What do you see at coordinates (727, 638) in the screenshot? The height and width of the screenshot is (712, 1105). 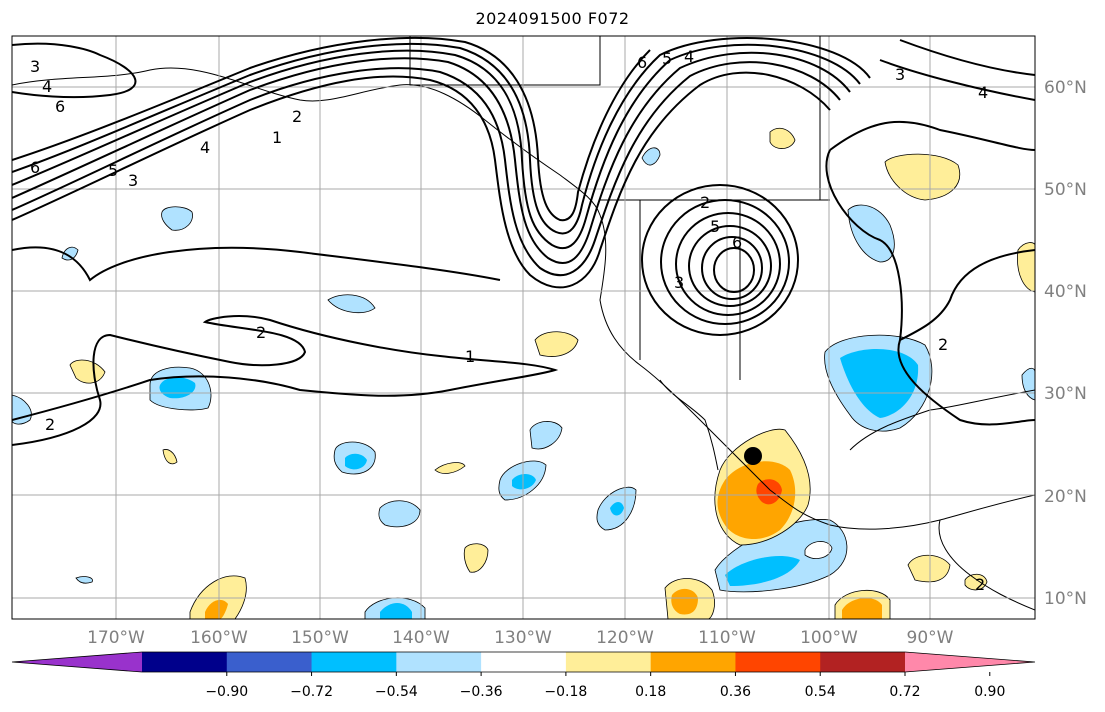 I see `lon-label: 110°W` at bounding box center [727, 638].